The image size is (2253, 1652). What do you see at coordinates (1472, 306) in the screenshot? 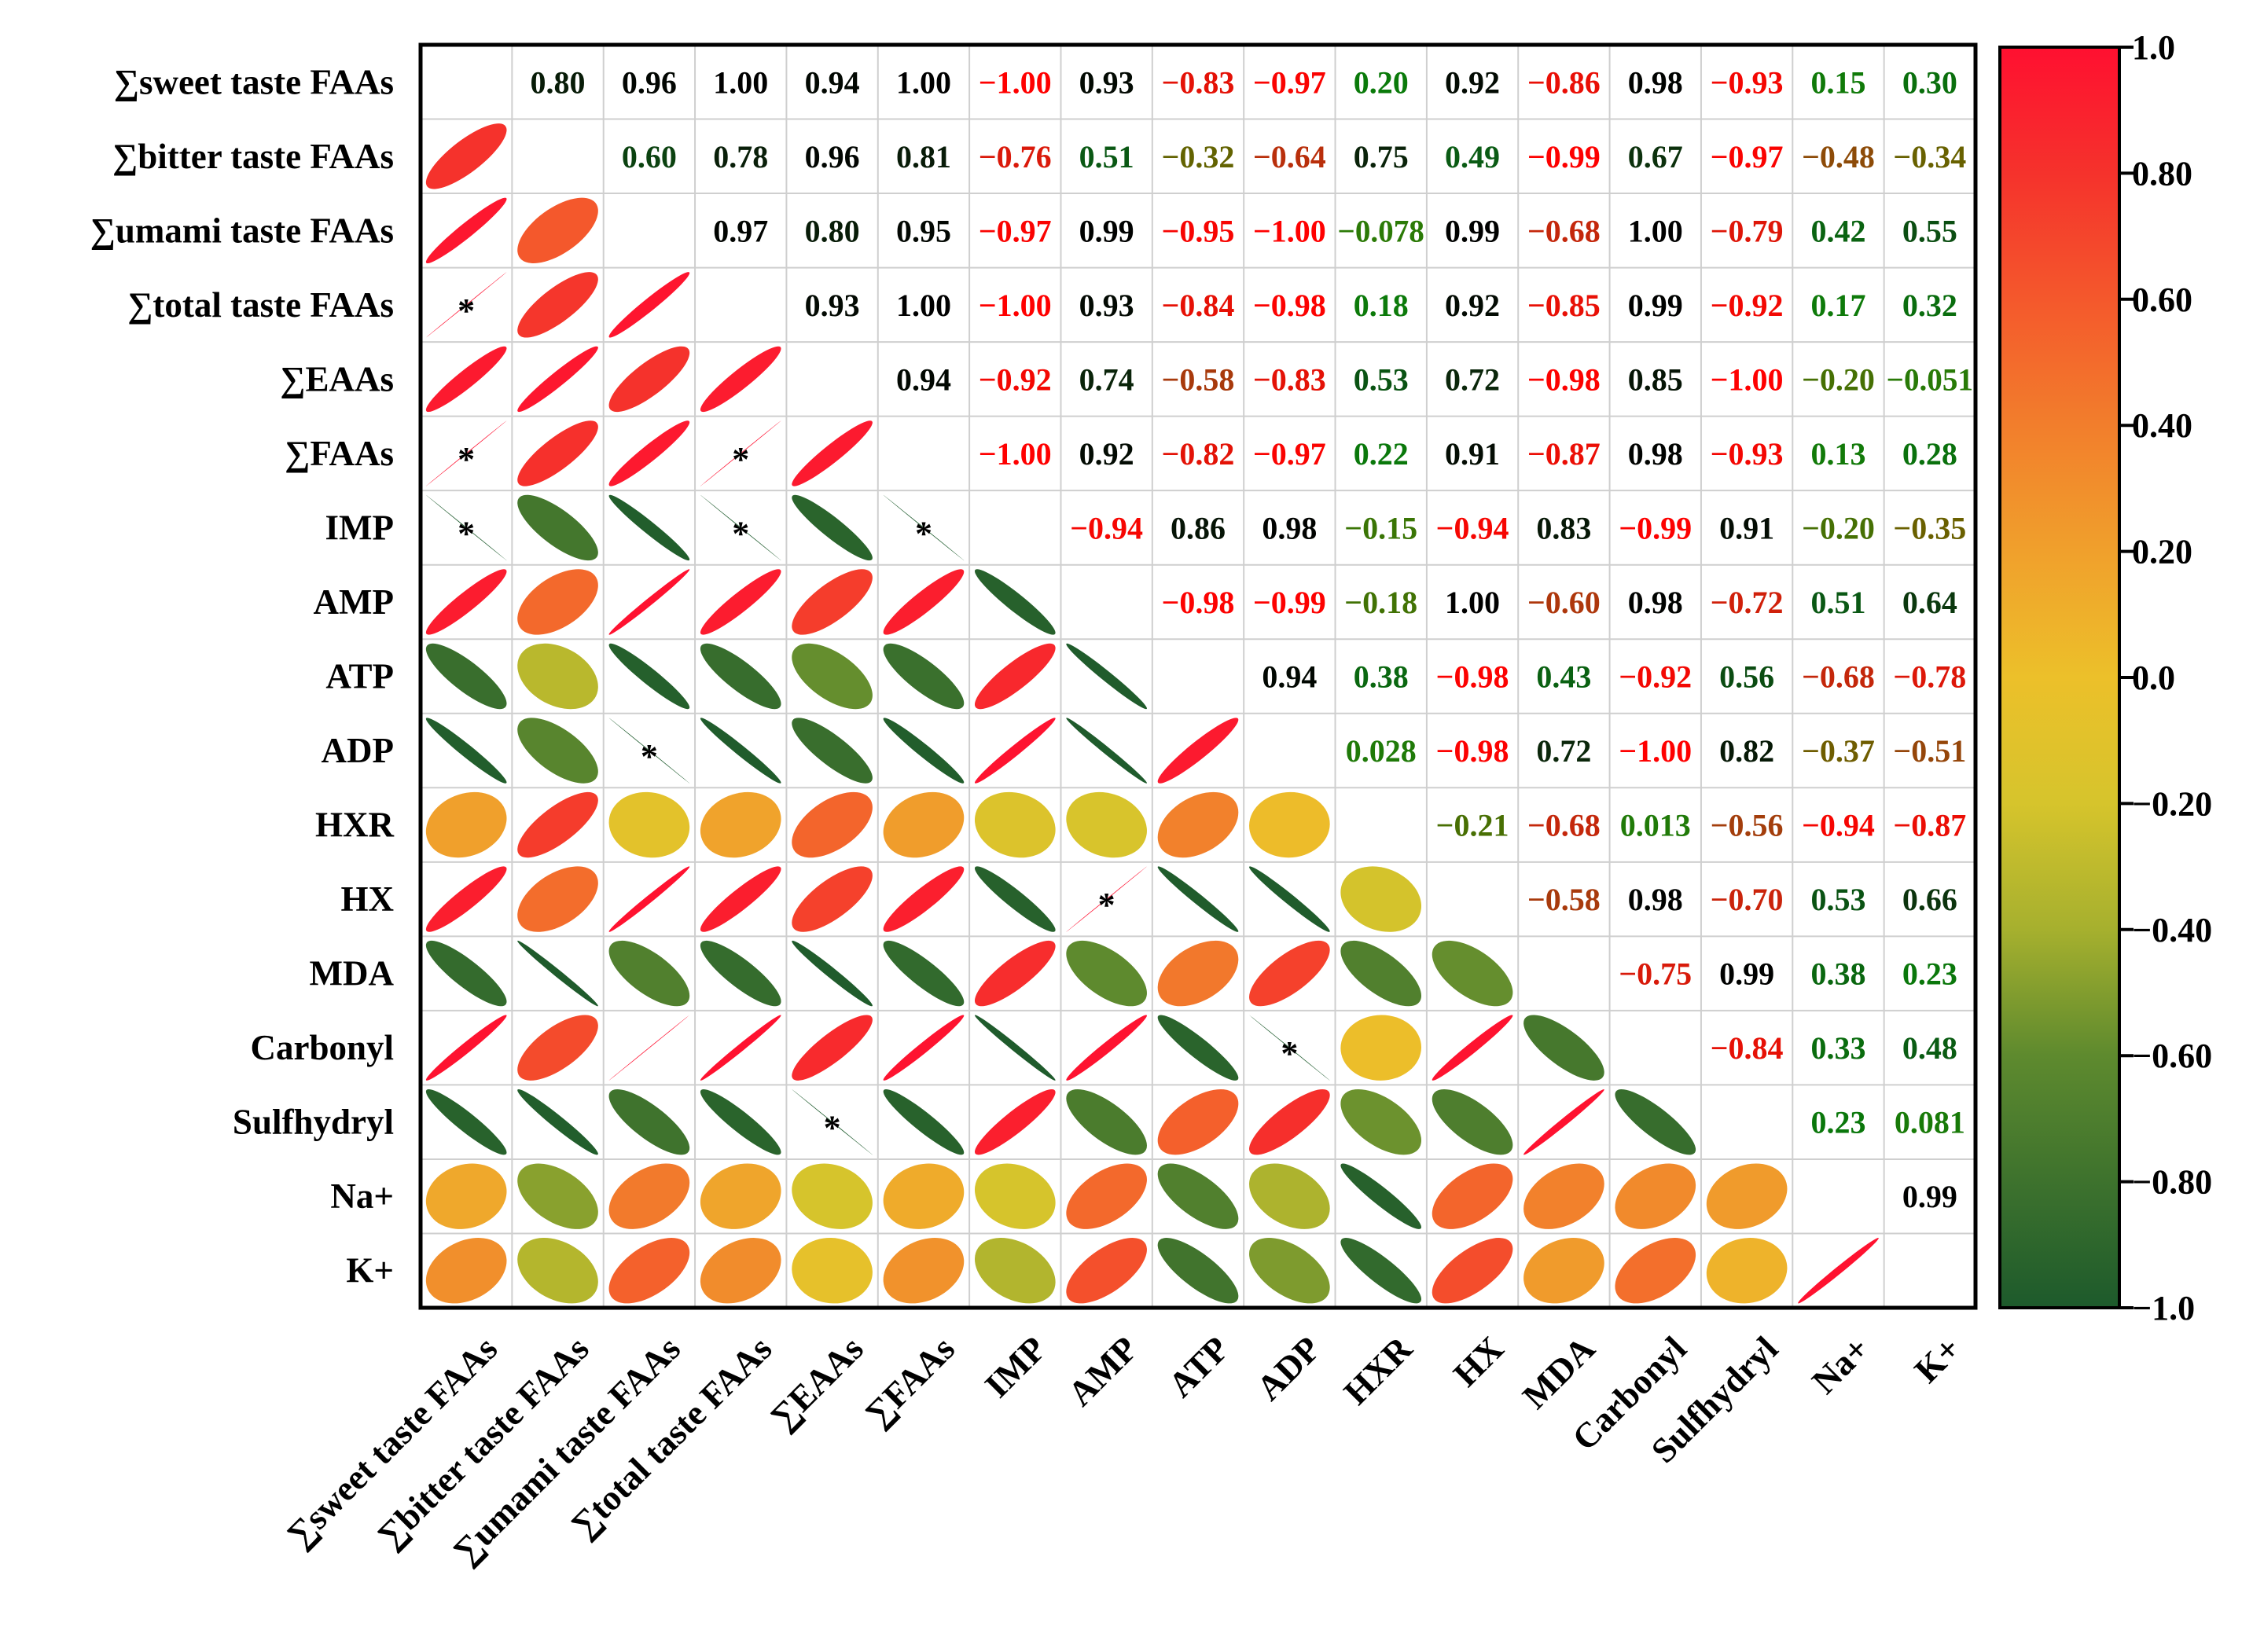
I see `coefficient-label: 0.92` at bounding box center [1472, 306].